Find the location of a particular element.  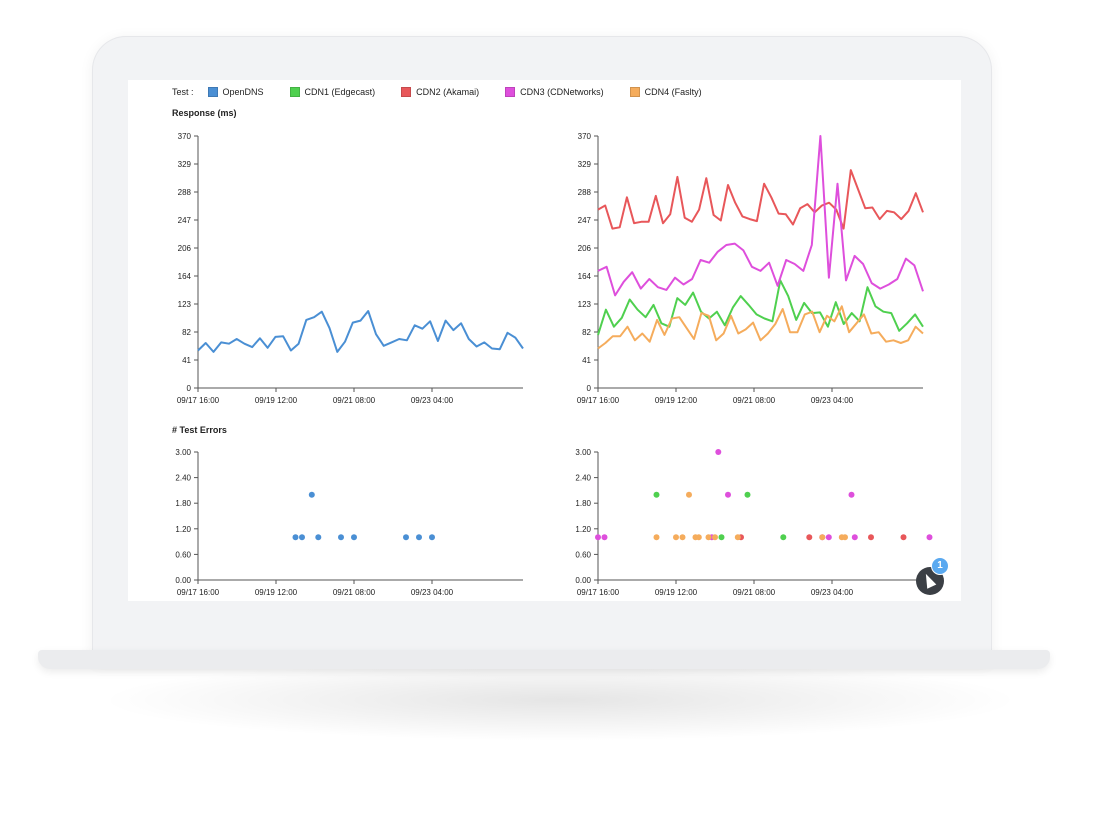

notification-badge: 1 is located at coordinates (940, 566).